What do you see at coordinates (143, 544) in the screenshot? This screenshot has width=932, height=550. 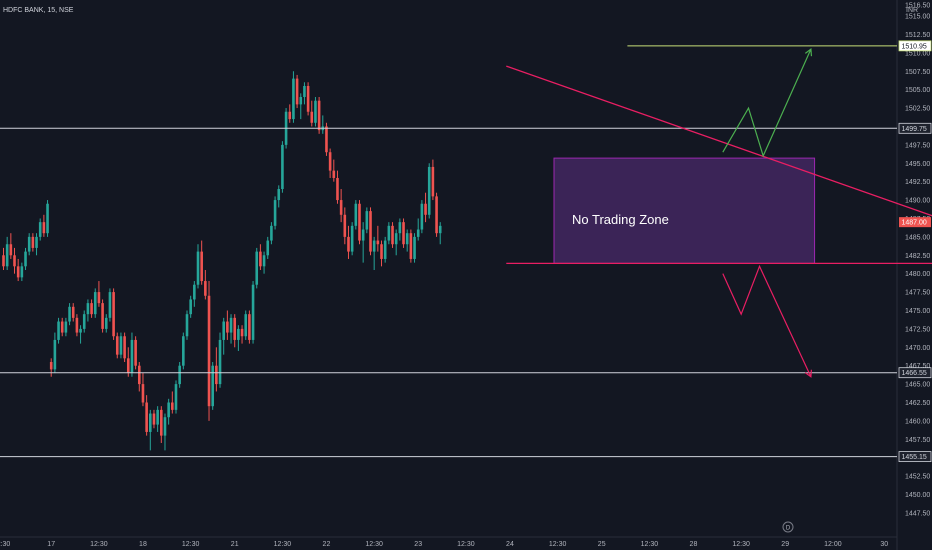 I see `x-tick-label: 18` at bounding box center [143, 544].